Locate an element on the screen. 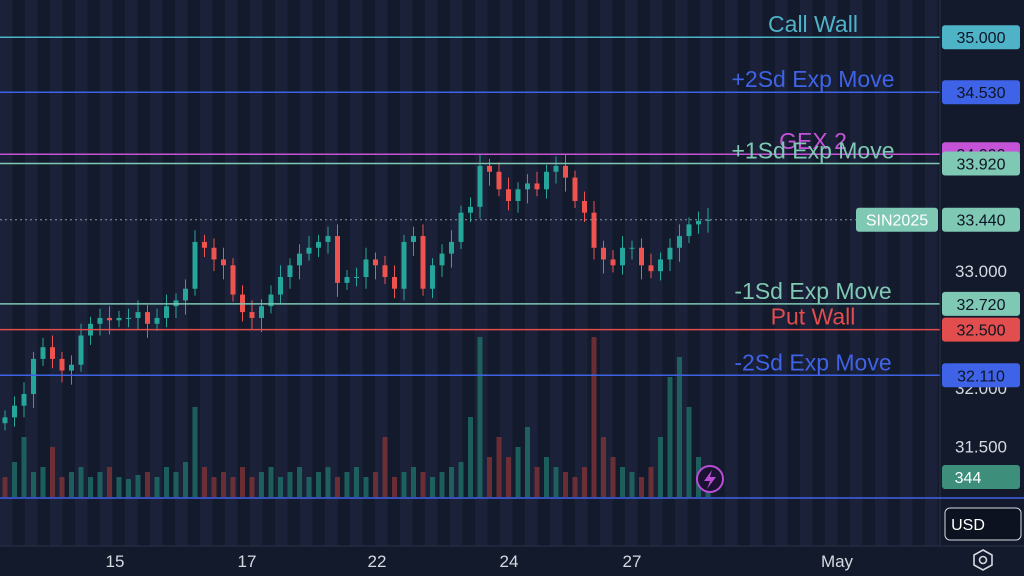  settings-hex-icon is located at coordinates (983, 560).